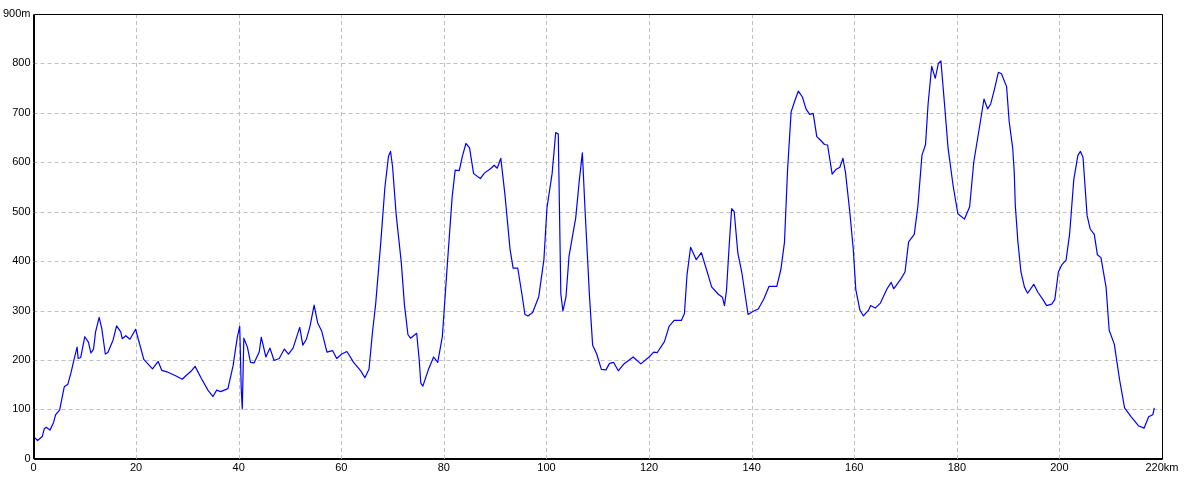 The width and height of the screenshot is (1200, 480). I want to click on x-tick-label: 120, so click(649, 467).